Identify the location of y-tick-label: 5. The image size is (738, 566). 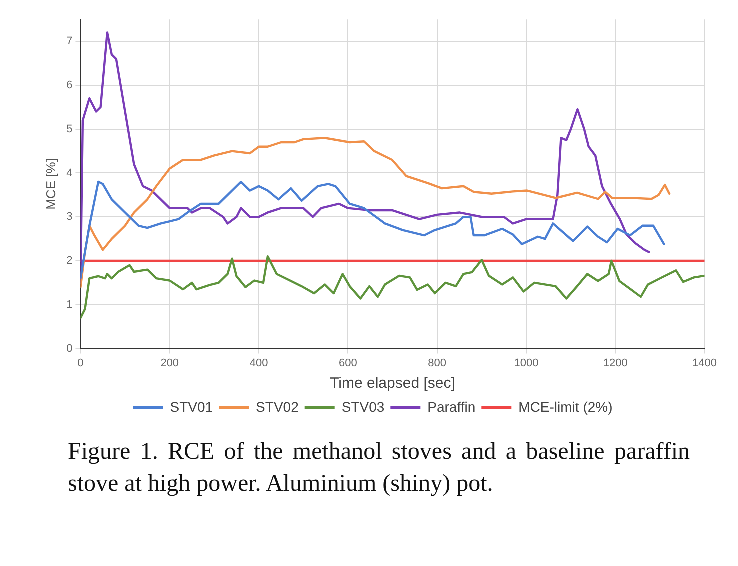
(69, 129).